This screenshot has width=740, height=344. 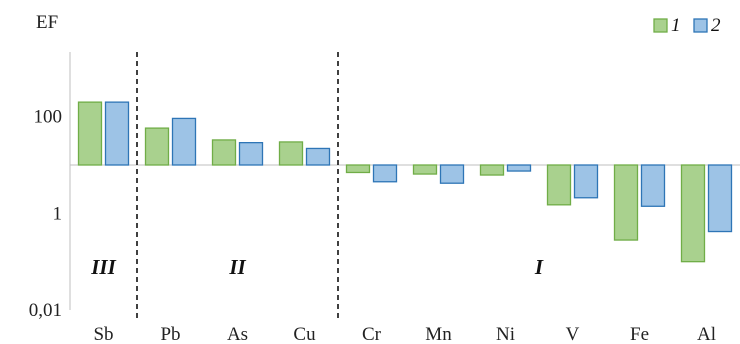 I want to click on group-label-iii: III, so click(x=103, y=267).